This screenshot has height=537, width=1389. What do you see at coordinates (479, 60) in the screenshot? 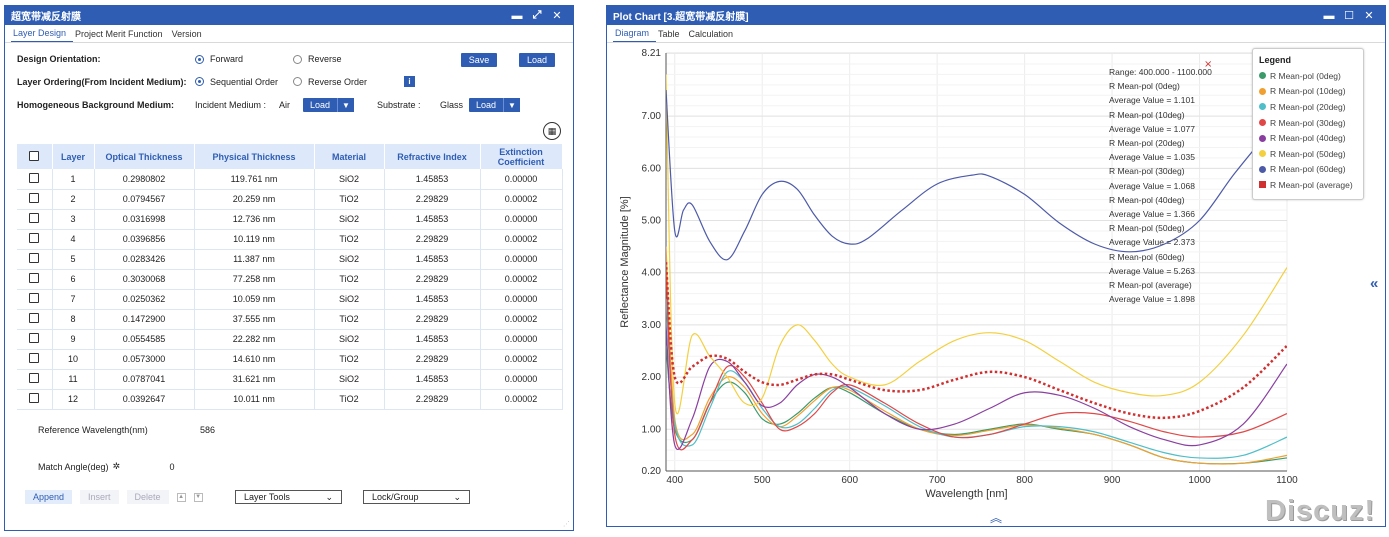
I see `save-button: Save` at bounding box center [479, 60].